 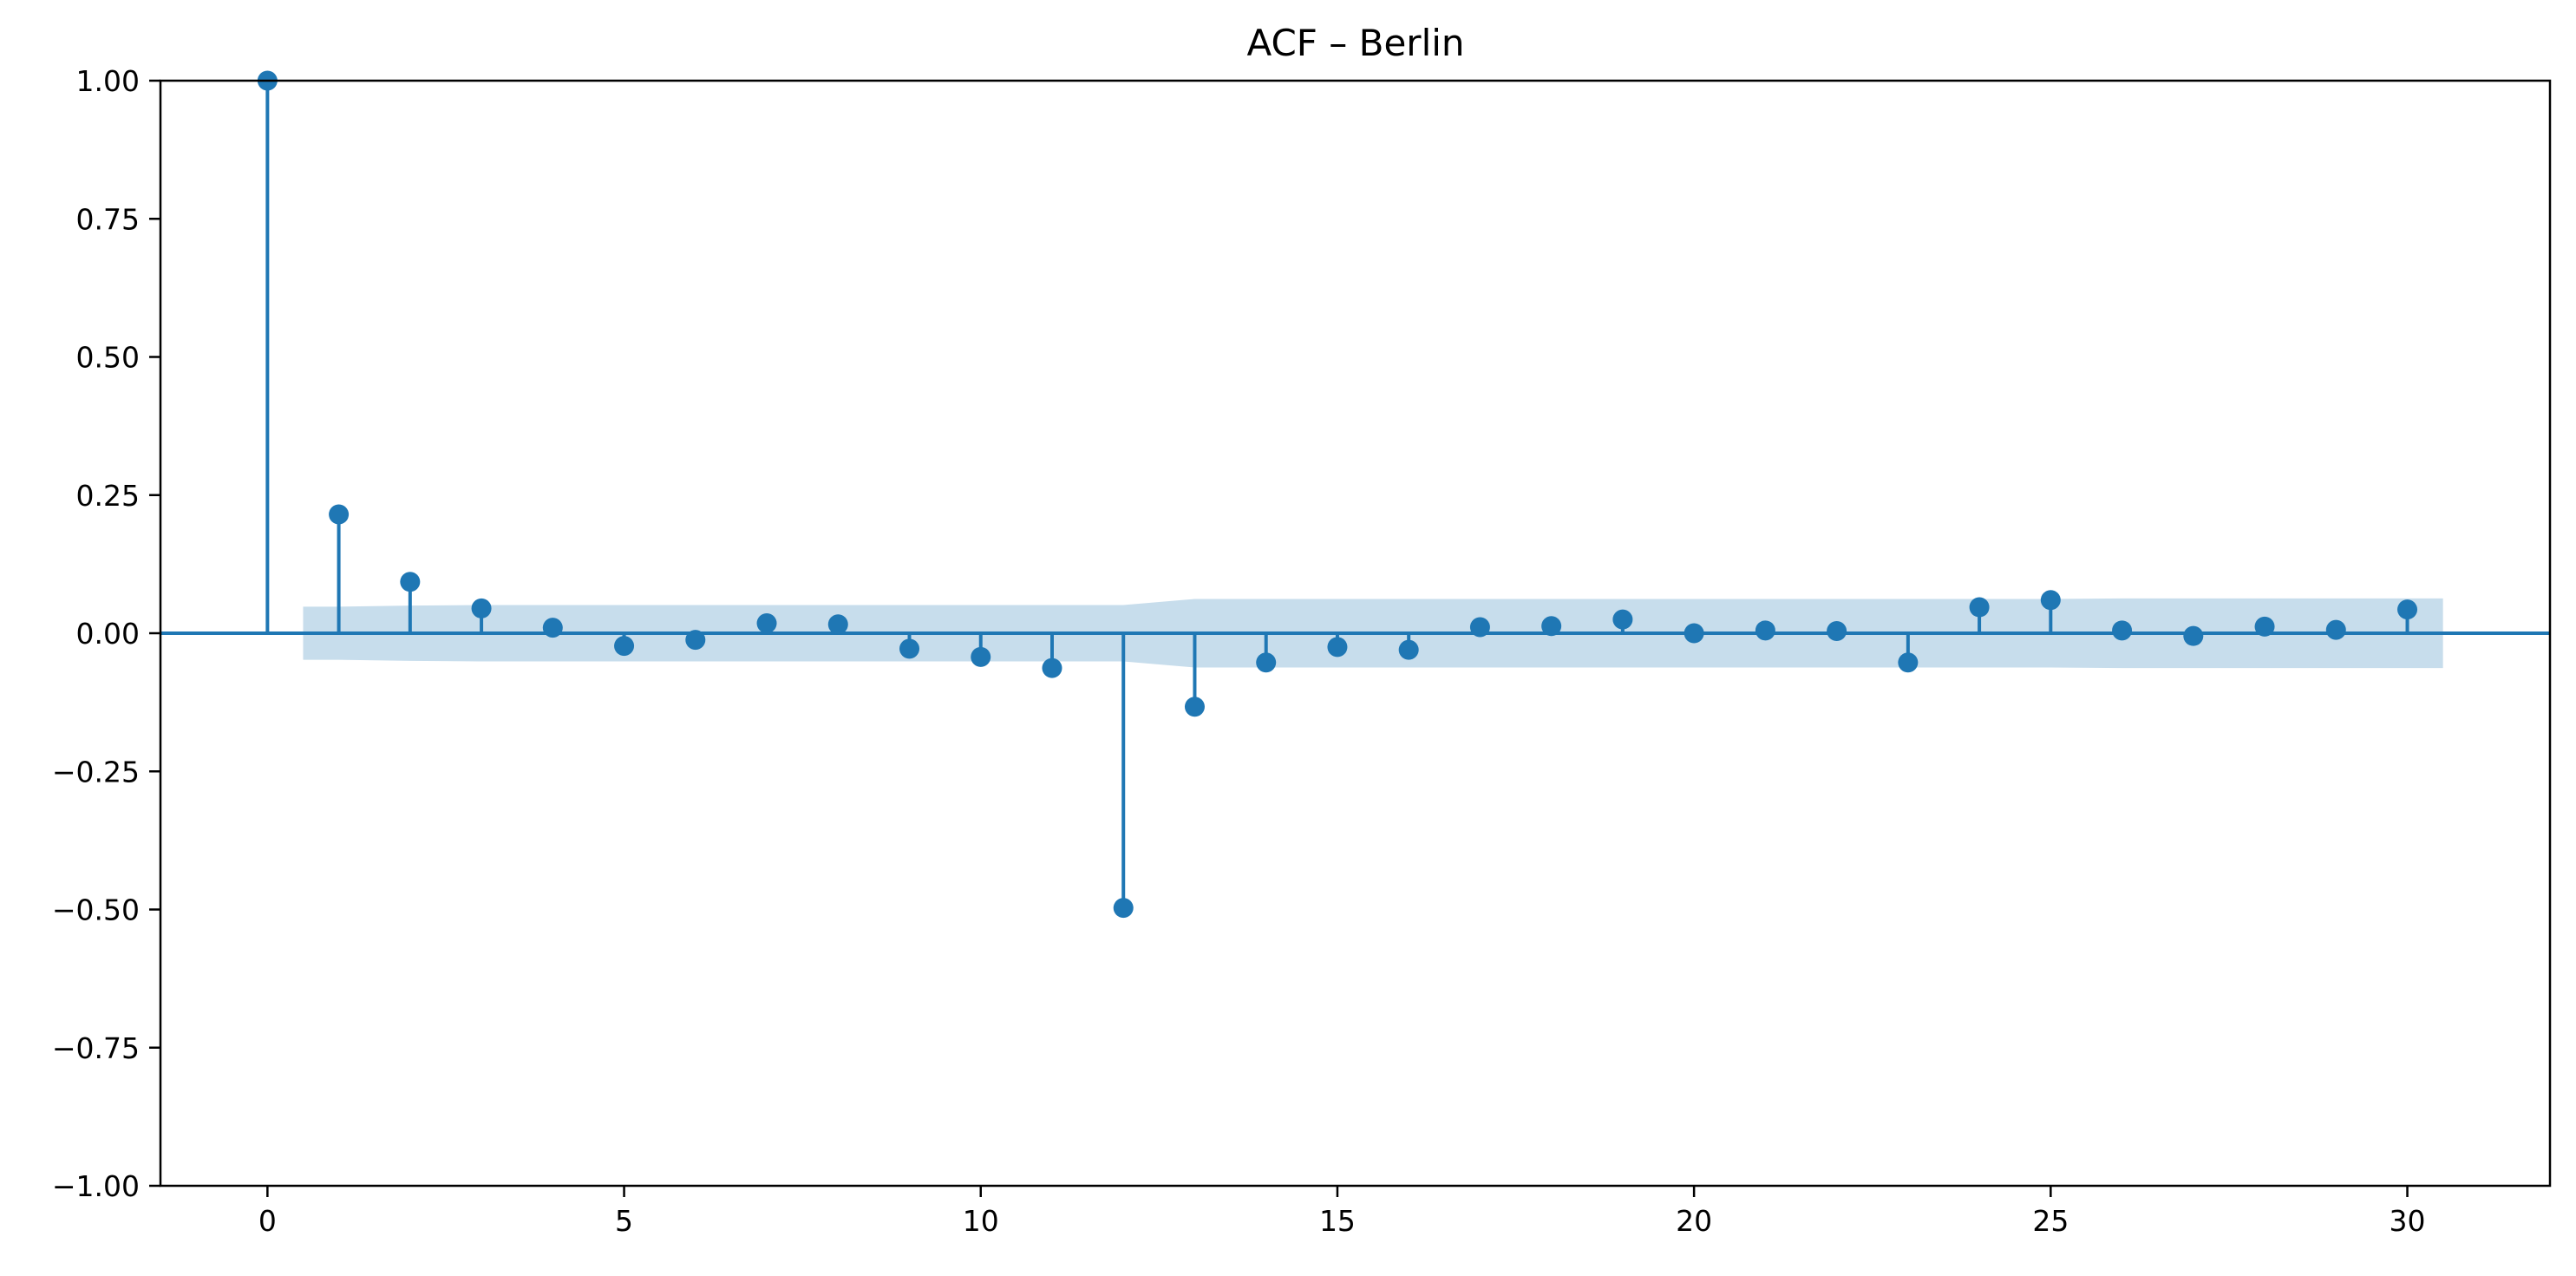 What do you see at coordinates (2408, 1221) in the screenshot?
I see `x-tick-label-30: 30` at bounding box center [2408, 1221].